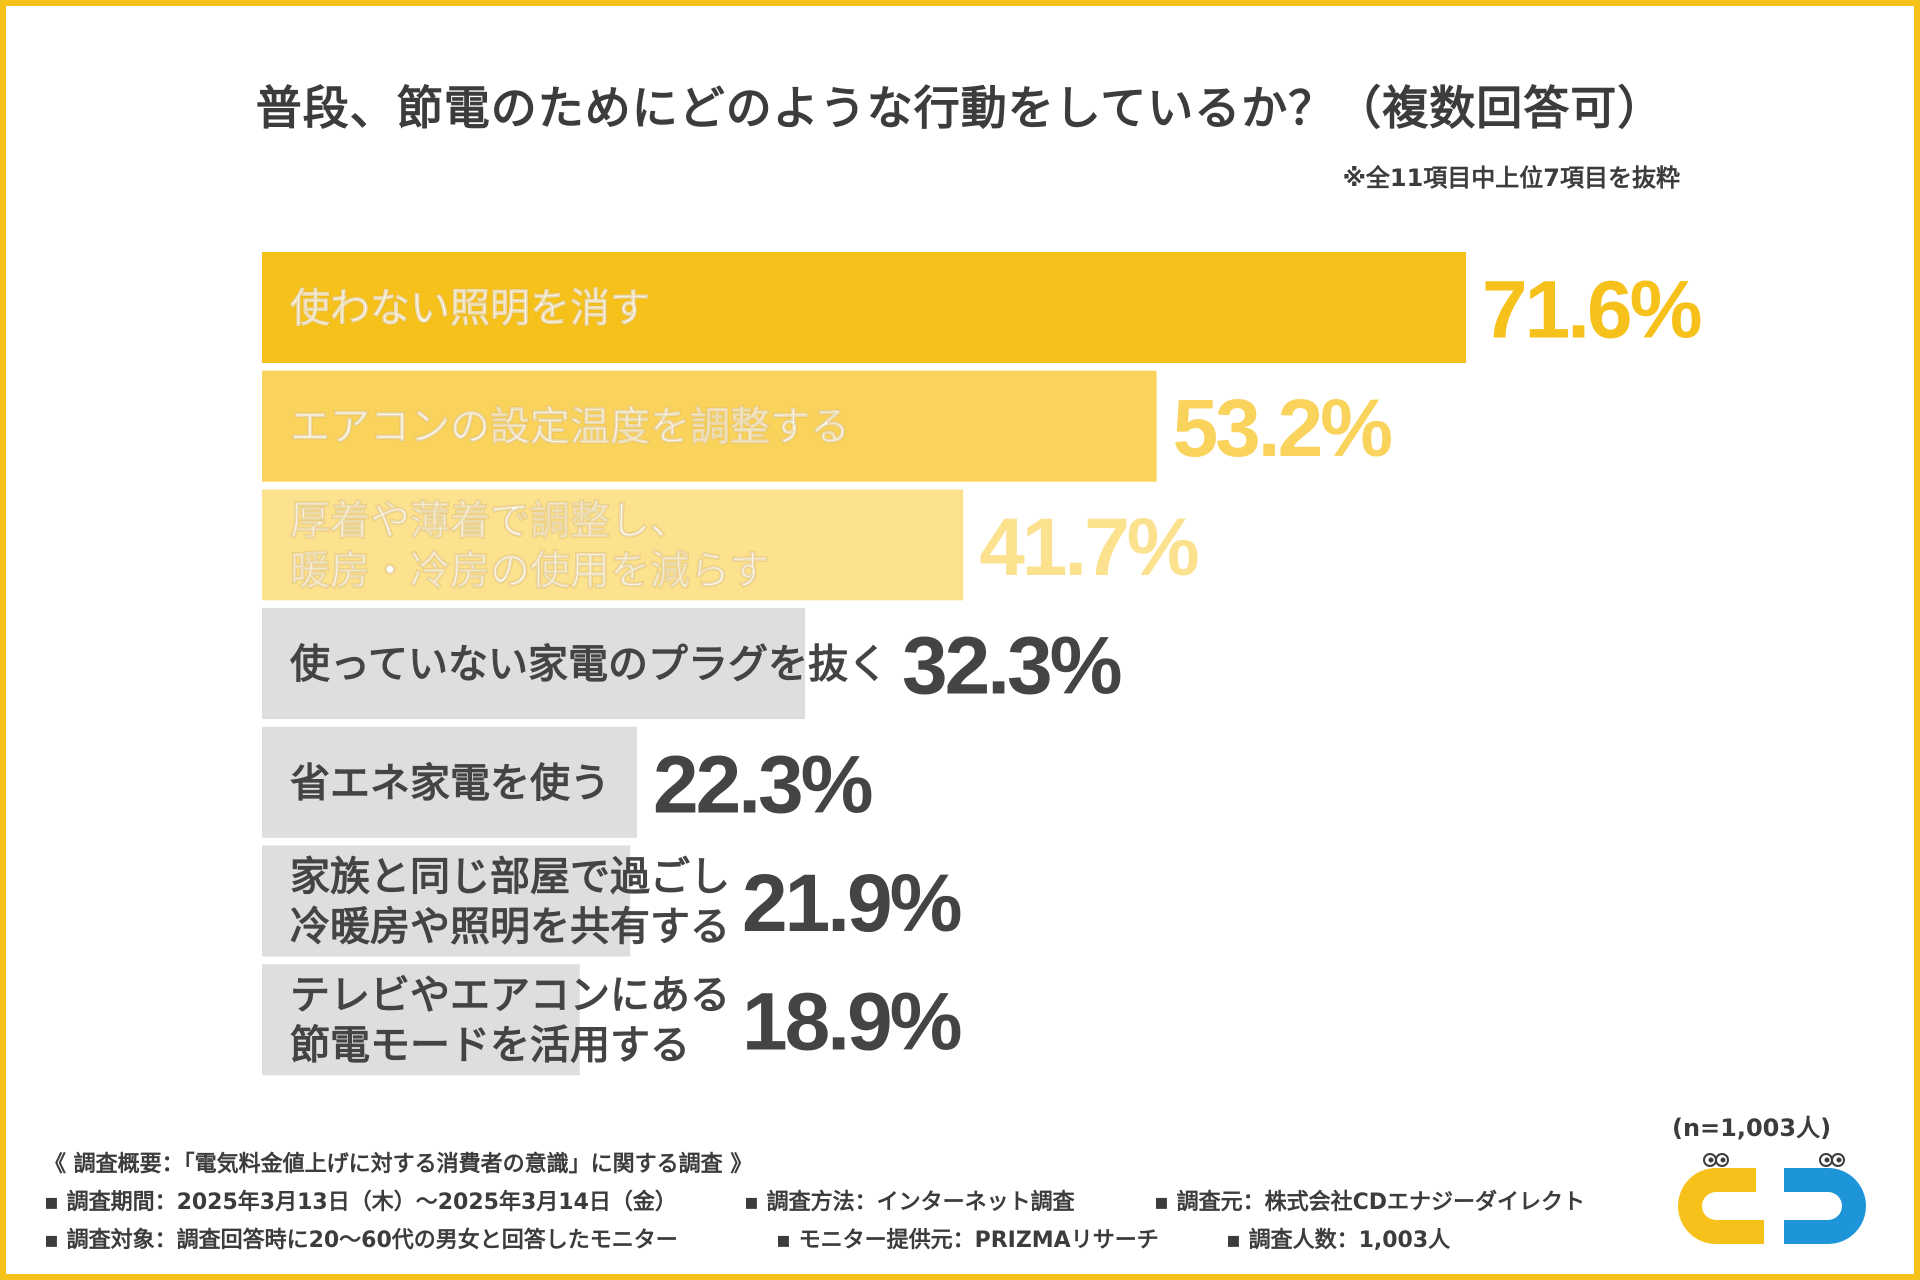 This screenshot has height=1280, width=1920. Describe the element at coordinates (1752, 1128) in the screenshot. I see `sample-size: (n=1,003人)` at that location.